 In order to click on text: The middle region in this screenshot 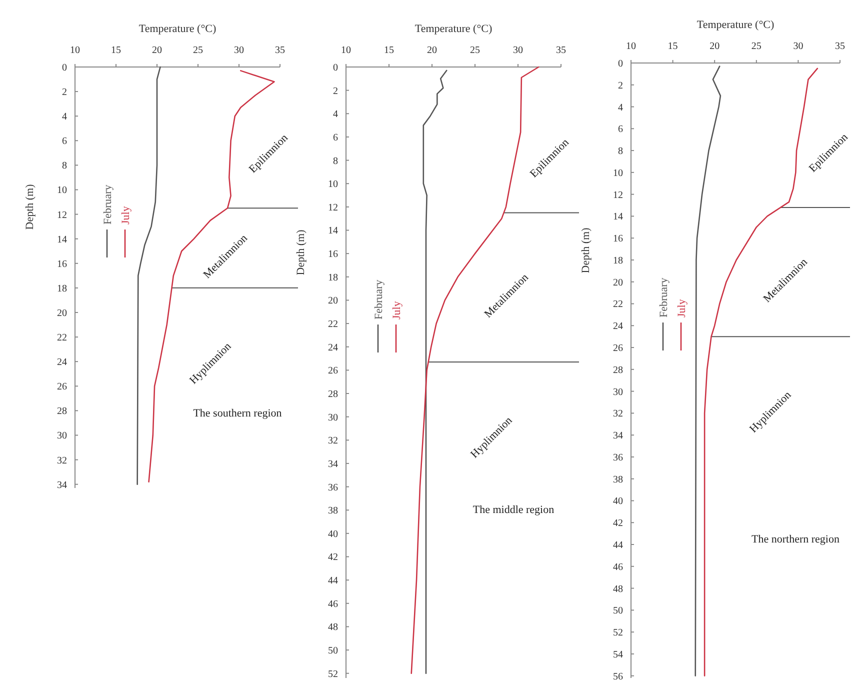, I will do `click(513, 510)`.